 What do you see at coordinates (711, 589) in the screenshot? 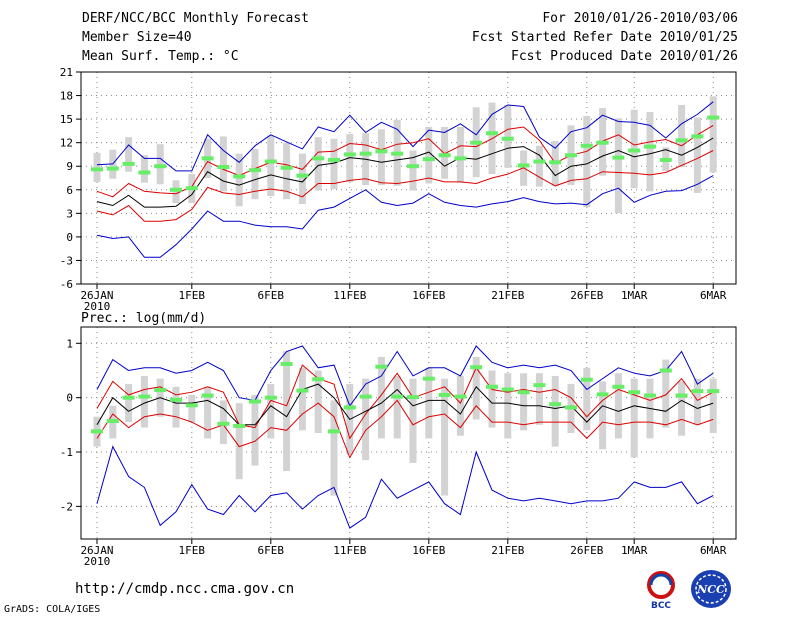
I see `ncc-logo-icon: NCC` at bounding box center [711, 589].